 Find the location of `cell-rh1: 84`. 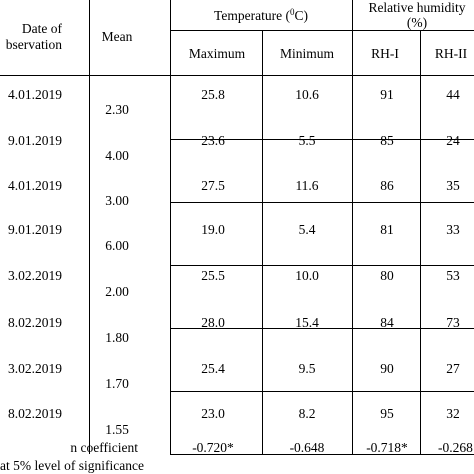

cell-rh1: 84 is located at coordinates (387, 322).